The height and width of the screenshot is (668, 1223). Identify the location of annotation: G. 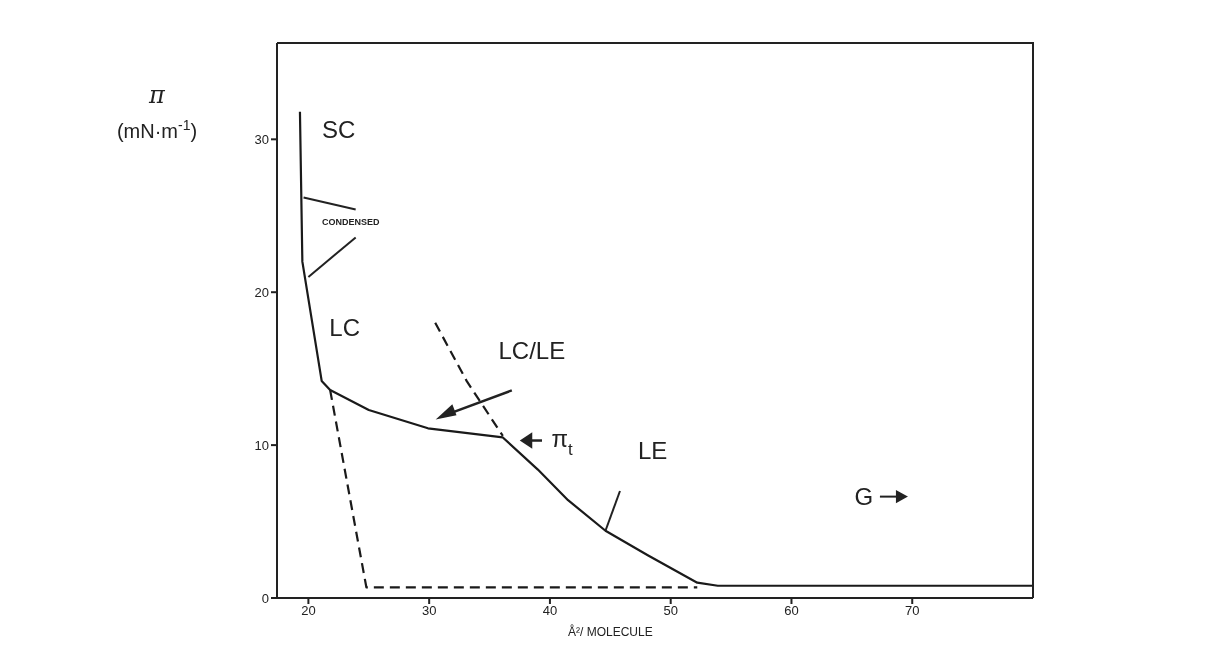
(864, 496).